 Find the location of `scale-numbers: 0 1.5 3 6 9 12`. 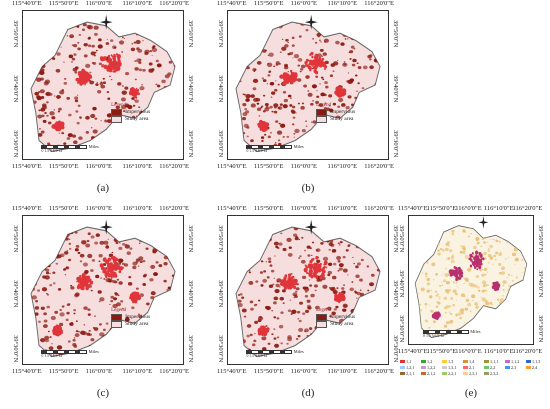

scale-numbers: 0 1.5 3 6 9 12 is located at coordinates (257, 356).